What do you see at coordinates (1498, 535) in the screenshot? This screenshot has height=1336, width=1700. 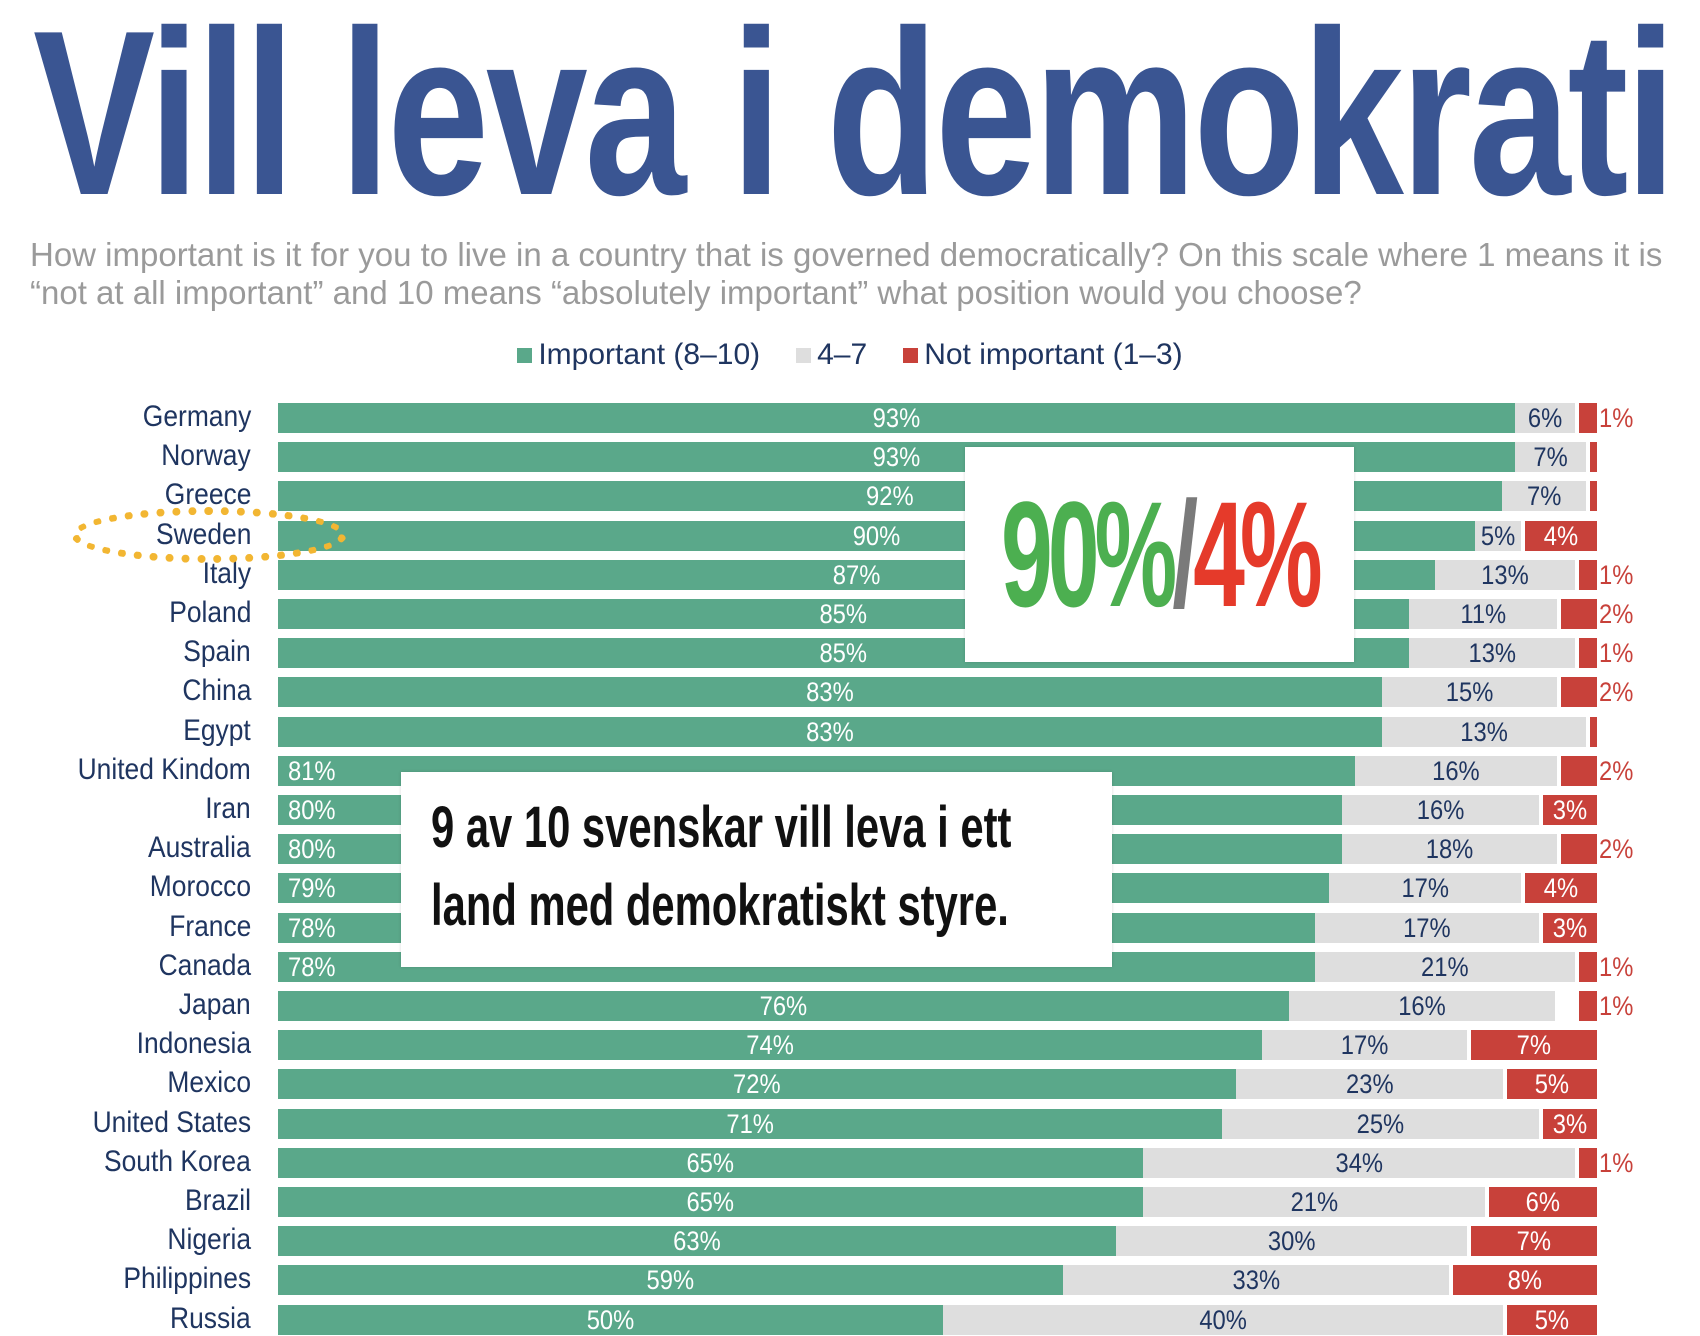 I see `bar-label-middle: 5%` at bounding box center [1498, 535].